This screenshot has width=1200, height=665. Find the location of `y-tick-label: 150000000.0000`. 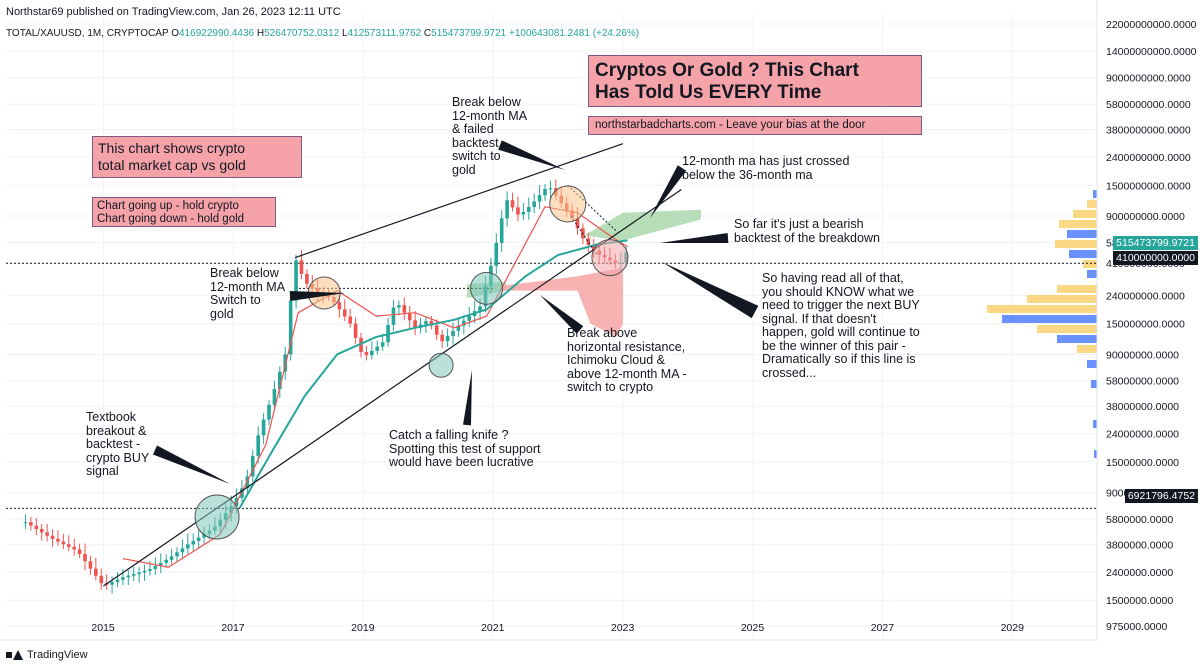

y-tick-label: 150000000.0000 is located at coordinates (1145, 325).